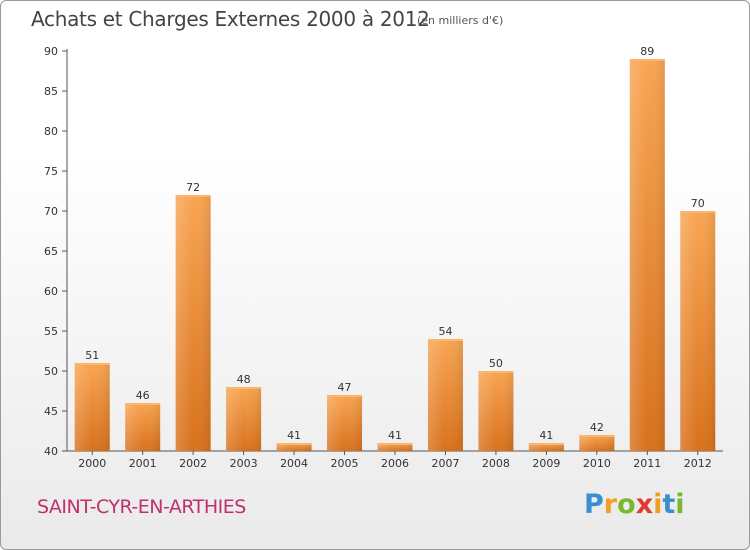 The height and width of the screenshot is (550, 750). What do you see at coordinates (597, 427) in the screenshot?
I see `data-label: 42` at bounding box center [597, 427].